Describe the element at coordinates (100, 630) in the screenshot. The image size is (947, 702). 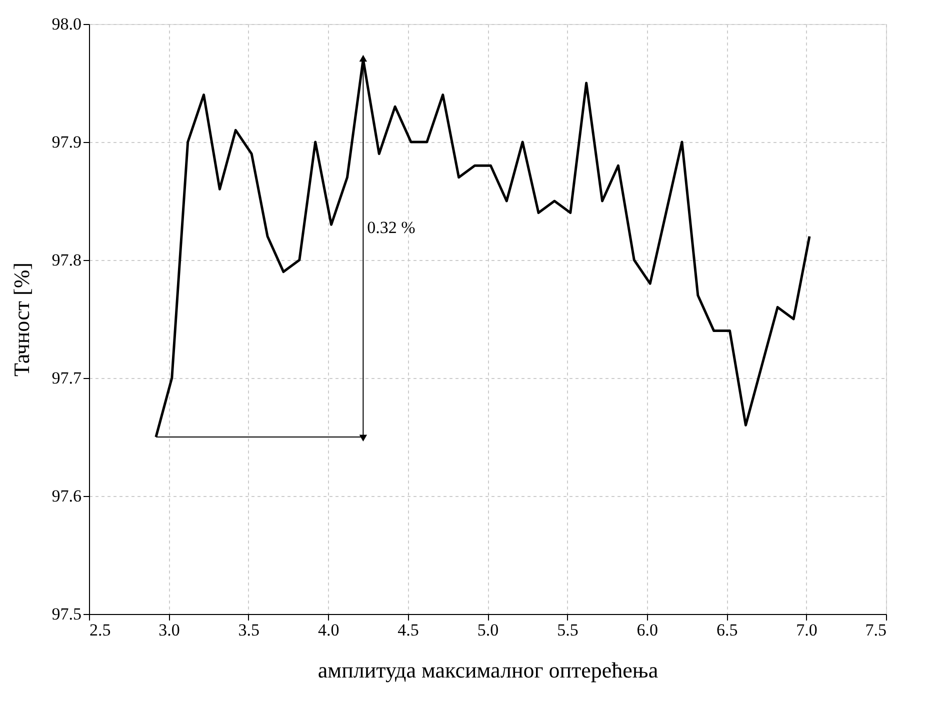
I see `x-tick-label: 2.5` at that location.